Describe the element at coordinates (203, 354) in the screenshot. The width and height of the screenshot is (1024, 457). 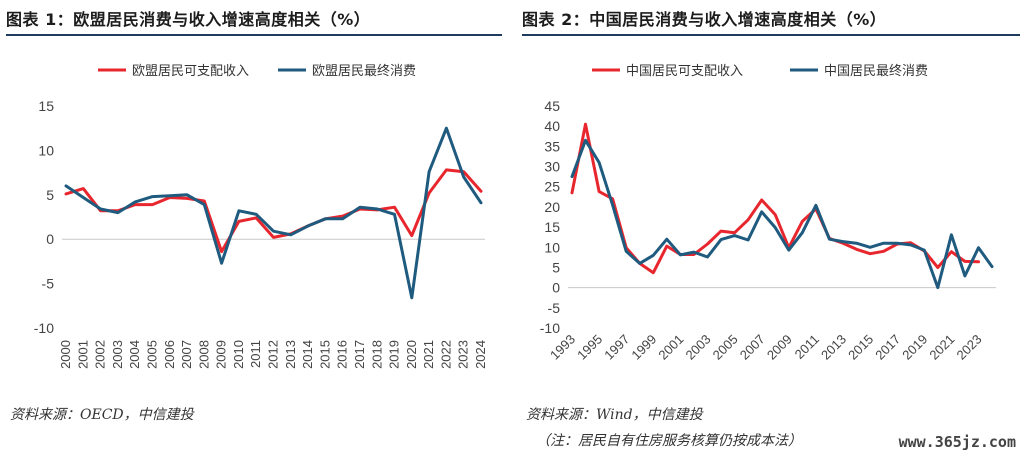
I see `x-tick-label: 2008` at that location.